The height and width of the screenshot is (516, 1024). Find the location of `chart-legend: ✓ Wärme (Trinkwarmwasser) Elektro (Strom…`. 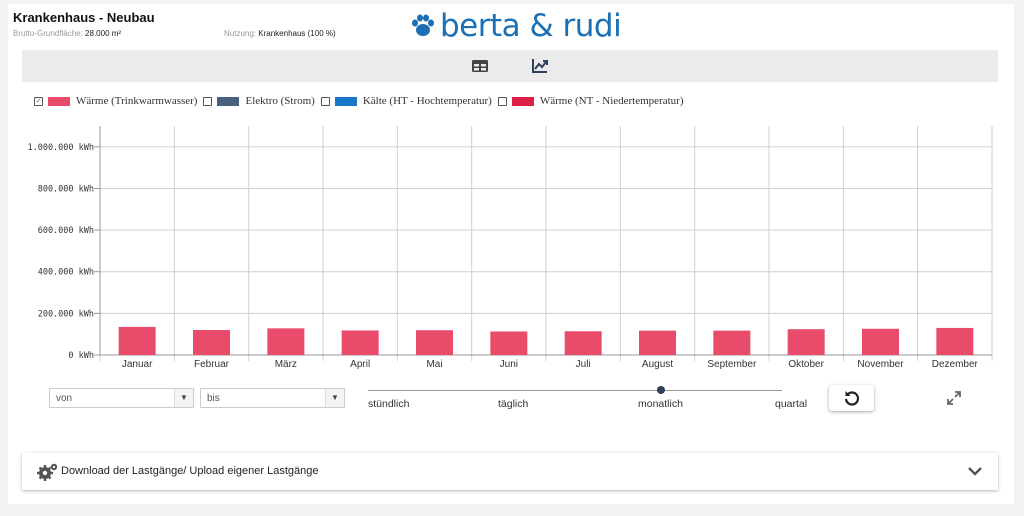

chart-legend: ✓ Wärme (Trinkwarmwasser) Elektro (Strom… is located at coordinates (361, 101).